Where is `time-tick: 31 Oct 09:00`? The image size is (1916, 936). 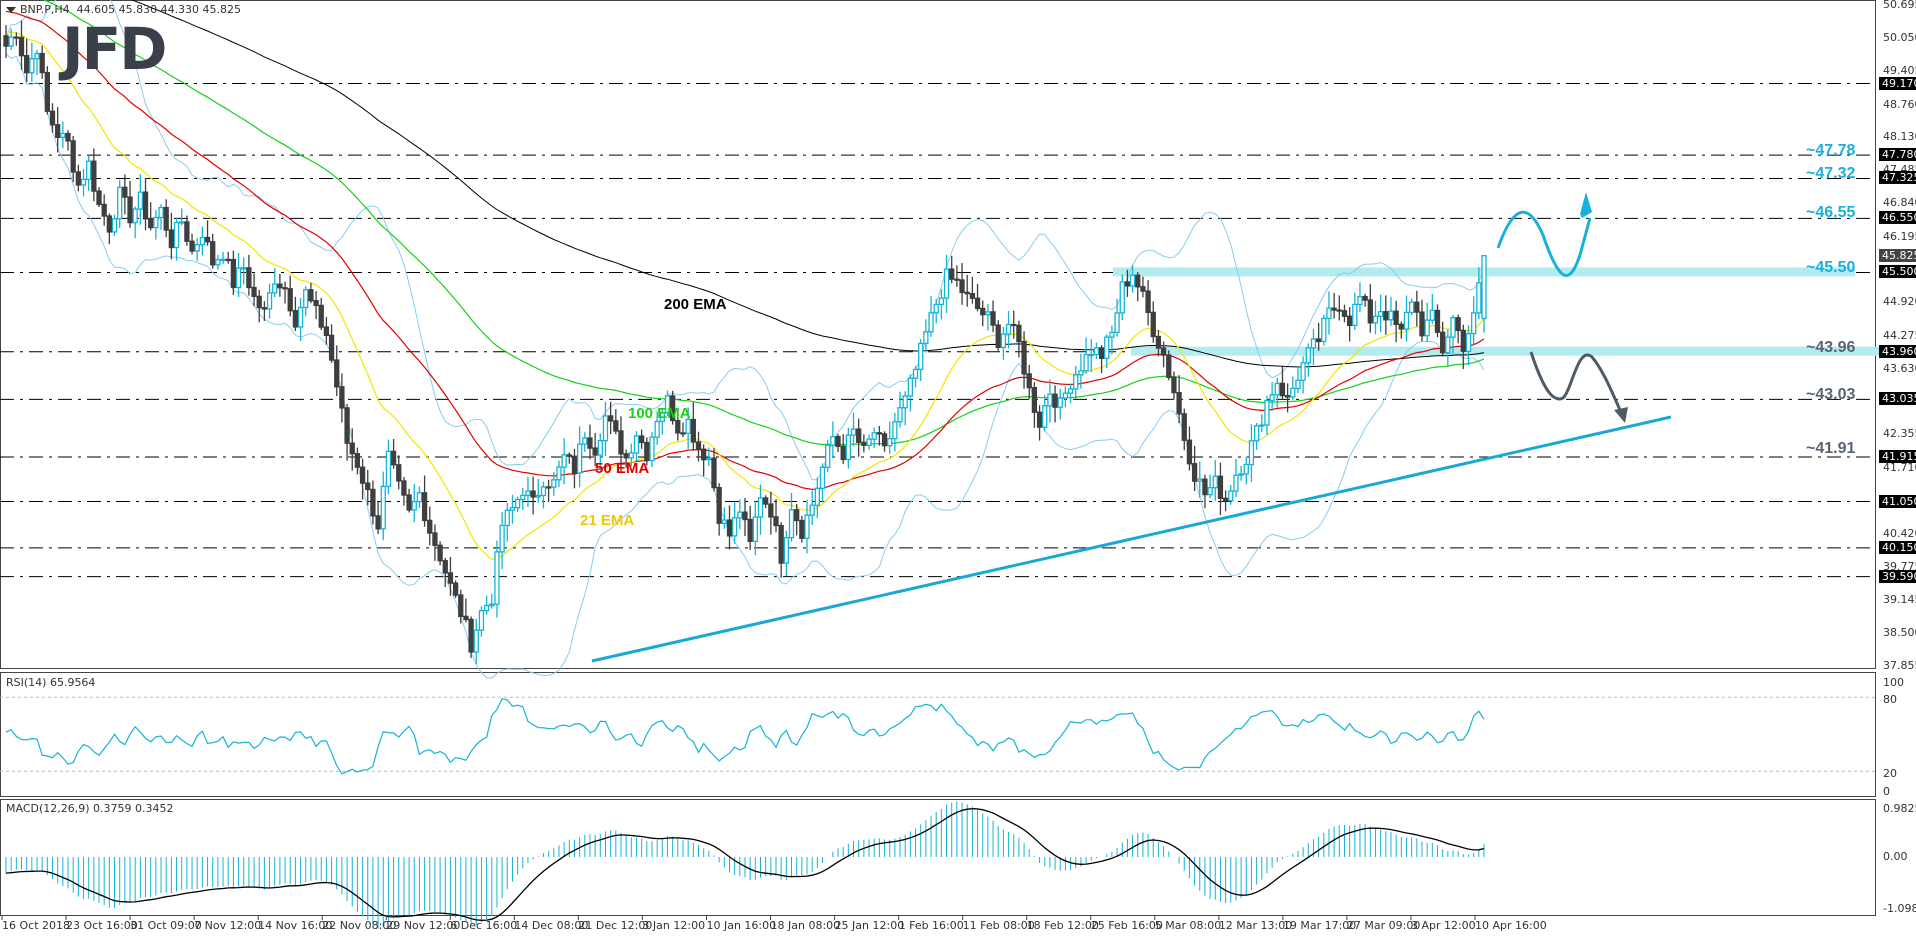
time-tick: 31 Oct 09:00 is located at coordinates (166, 925).